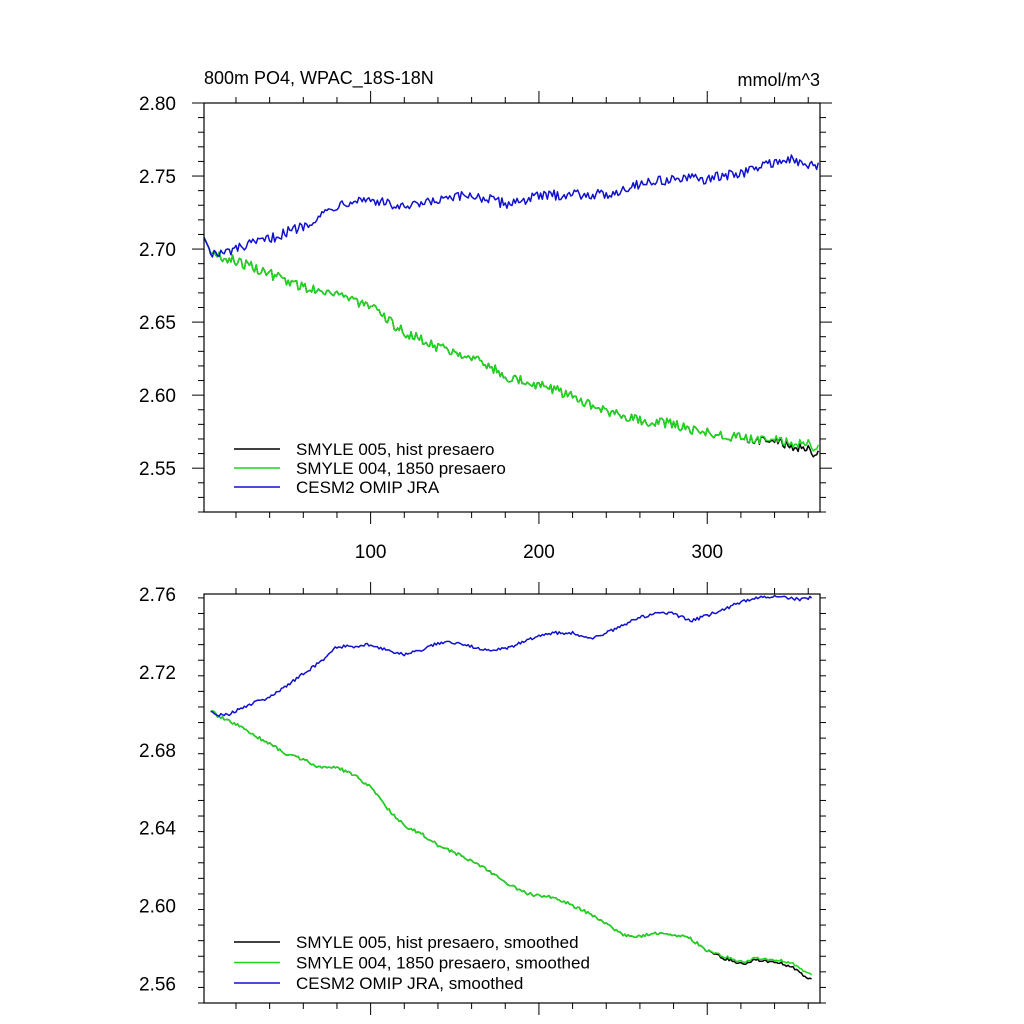 The image size is (1024, 1024). I want to click on units-label: mmol/m^3, so click(779, 80).